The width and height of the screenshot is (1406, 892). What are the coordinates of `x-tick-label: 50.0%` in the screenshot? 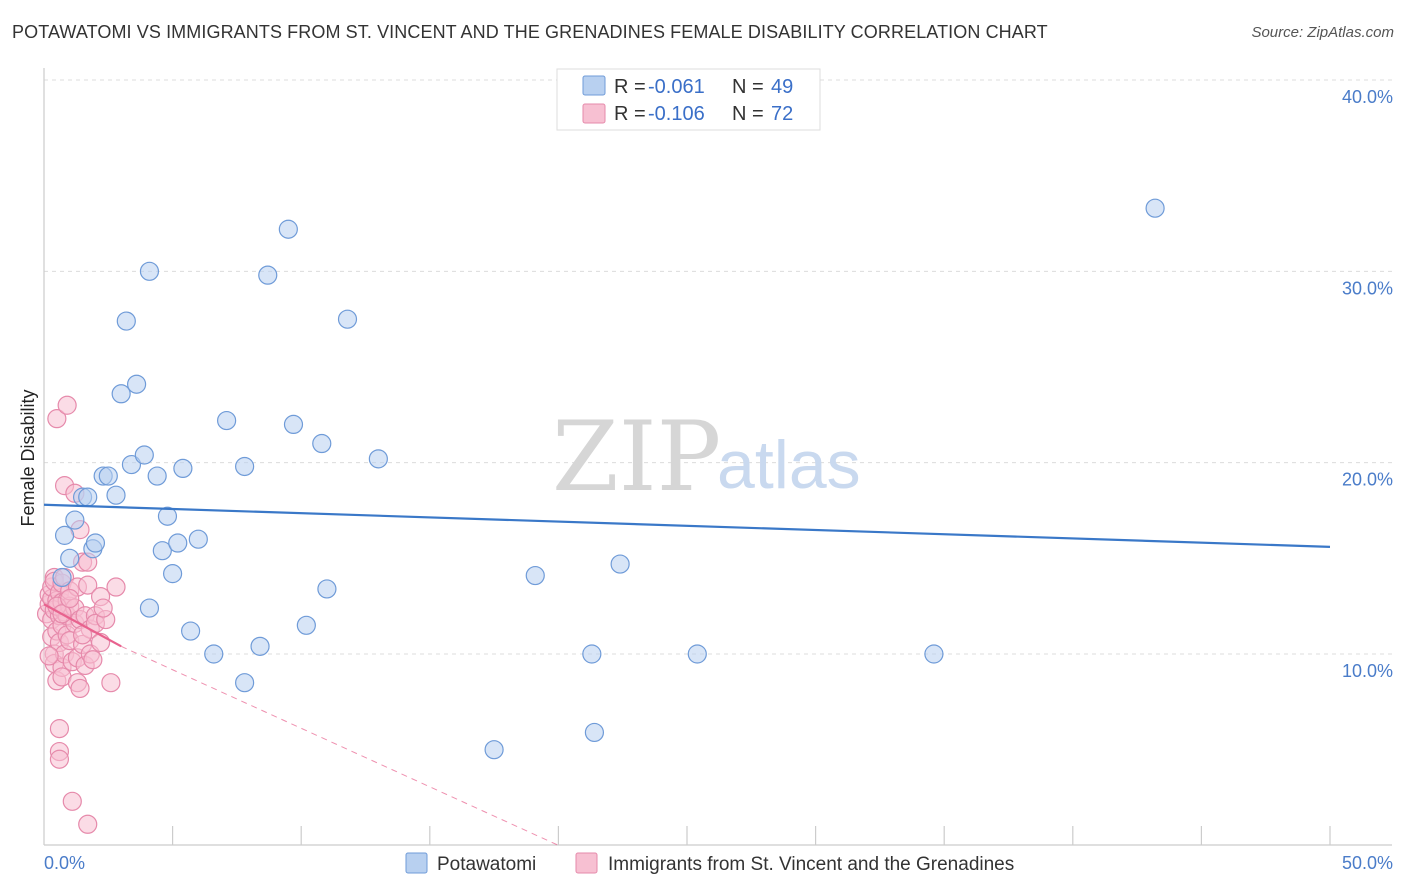 It's located at (1367, 863).